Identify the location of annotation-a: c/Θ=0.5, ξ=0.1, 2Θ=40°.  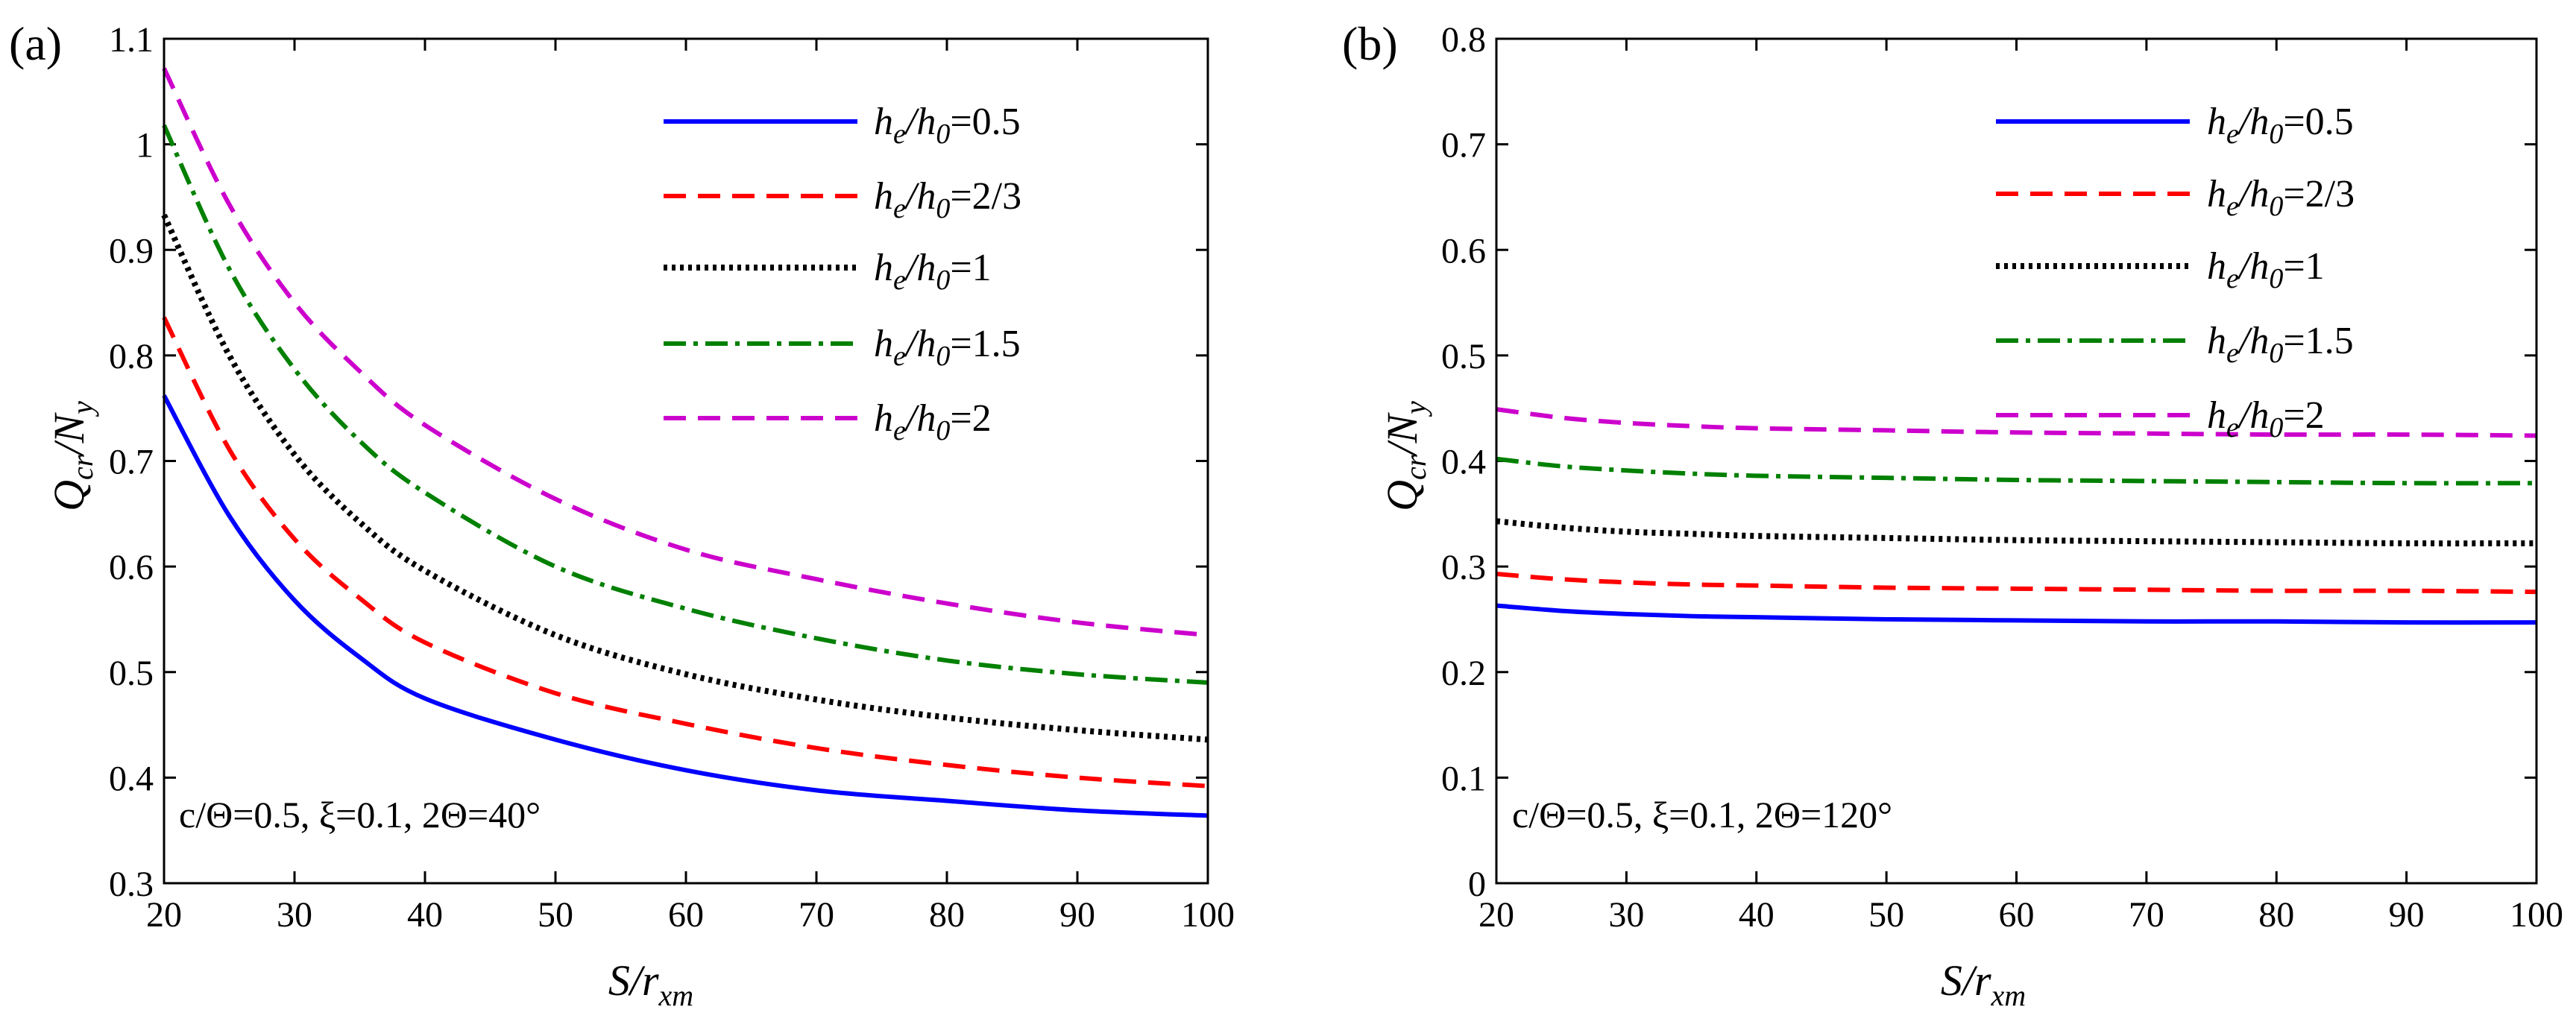
(360, 814).